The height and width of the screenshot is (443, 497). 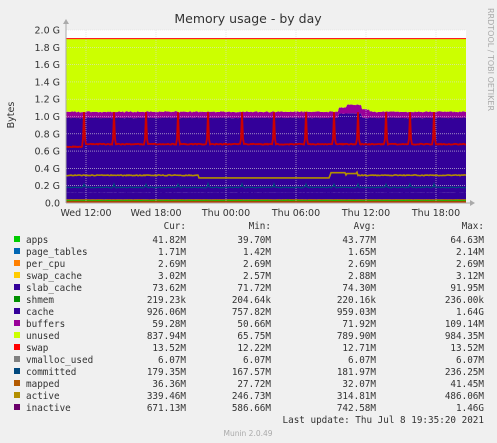 What do you see at coordinates (51, 372) in the screenshot?
I see `legend-name: committed` at bounding box center [51, 372].